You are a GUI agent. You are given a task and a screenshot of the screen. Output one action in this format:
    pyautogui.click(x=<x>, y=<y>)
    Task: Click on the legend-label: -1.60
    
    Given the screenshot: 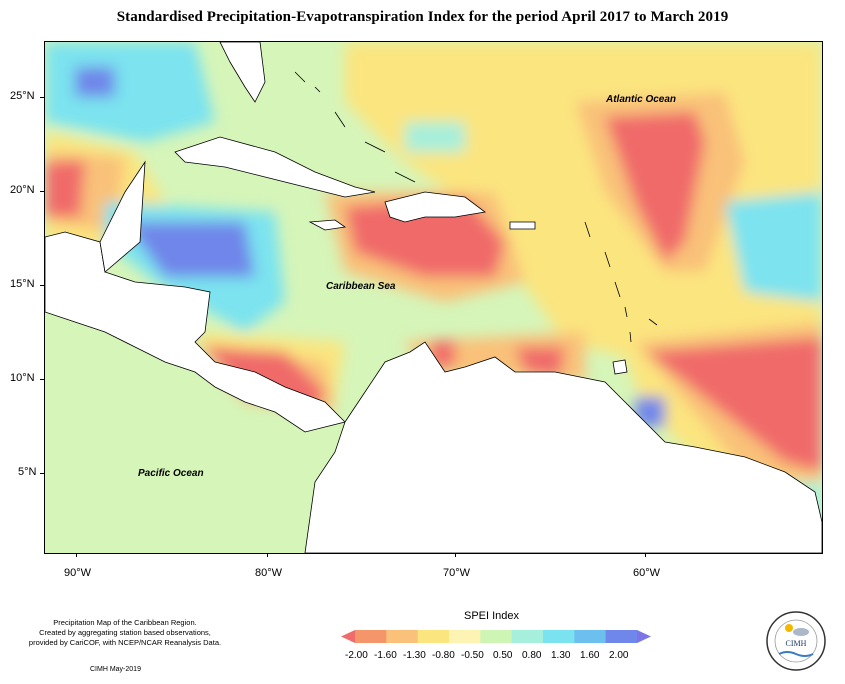 What is the action you would take?
    pyautogui.click(x=385, y=655)
    